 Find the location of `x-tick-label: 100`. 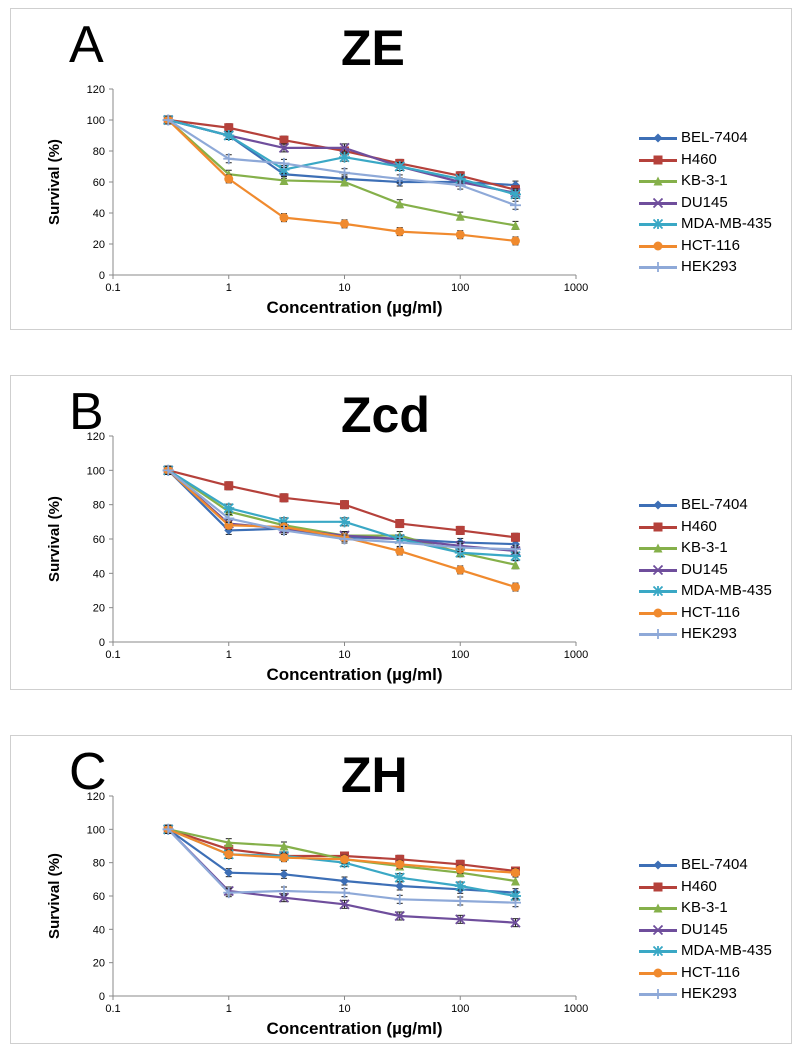

x-tick-label: 100 is located at coordinates (460, 655).